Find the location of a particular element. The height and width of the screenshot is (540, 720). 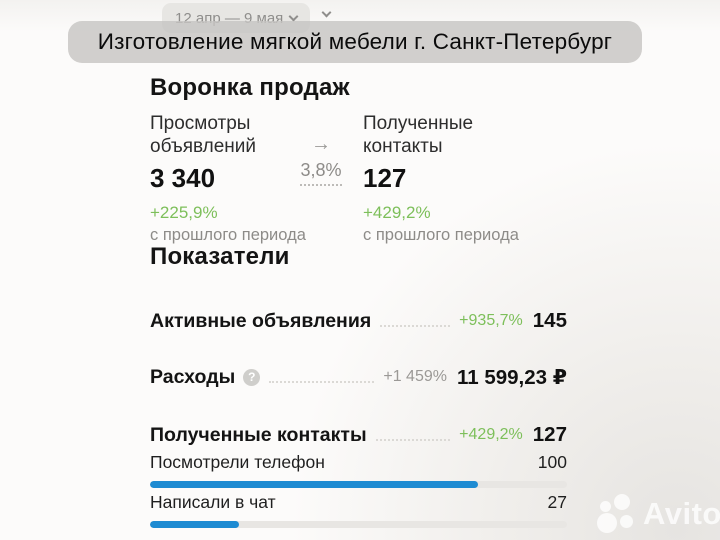

metric-label: Расходы is located at coordinates (193, 376).